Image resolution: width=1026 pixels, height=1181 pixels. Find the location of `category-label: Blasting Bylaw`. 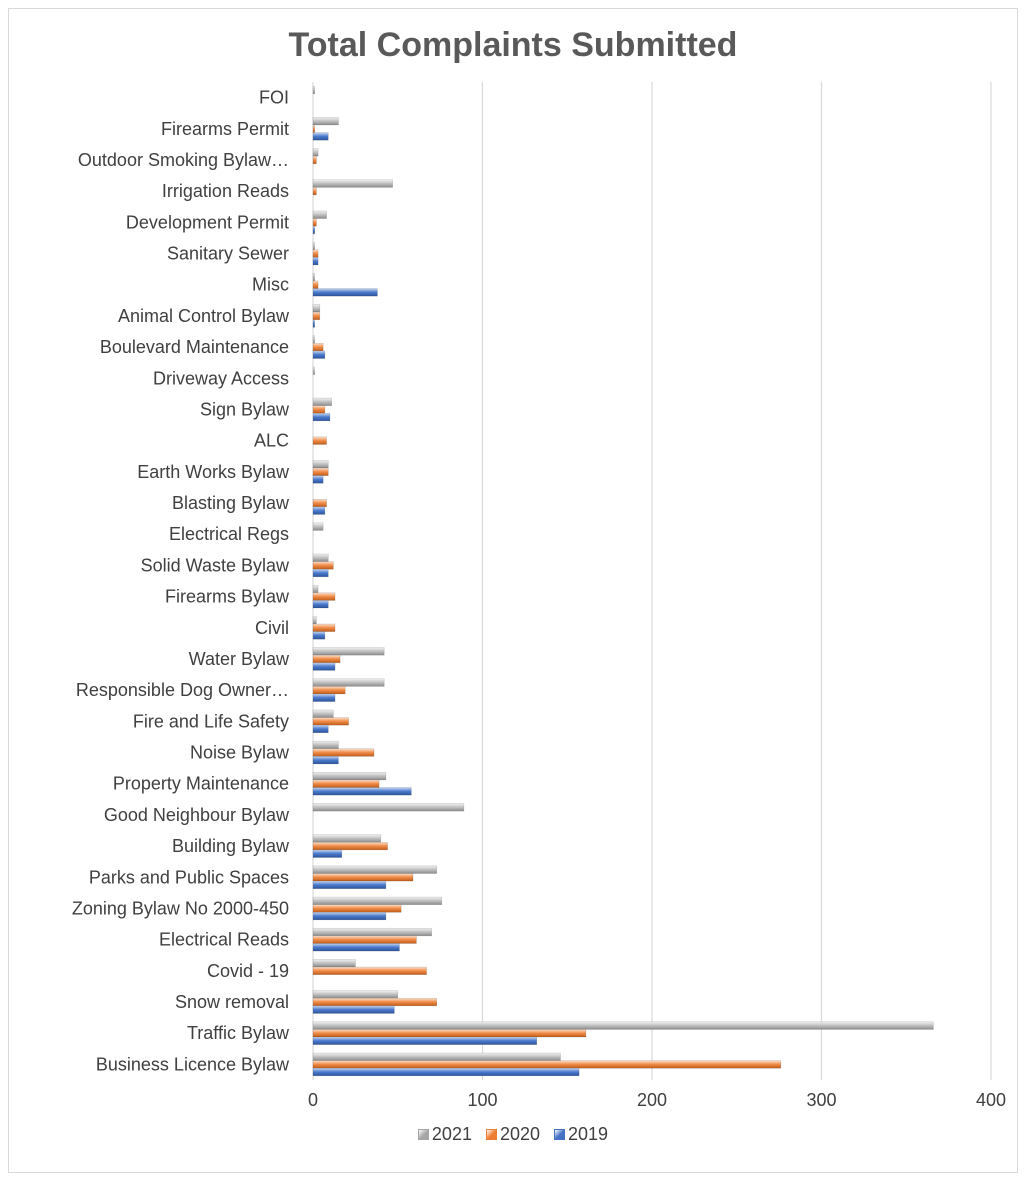

category-label: Blasting Bylaw is located at coordinates (231, 503).